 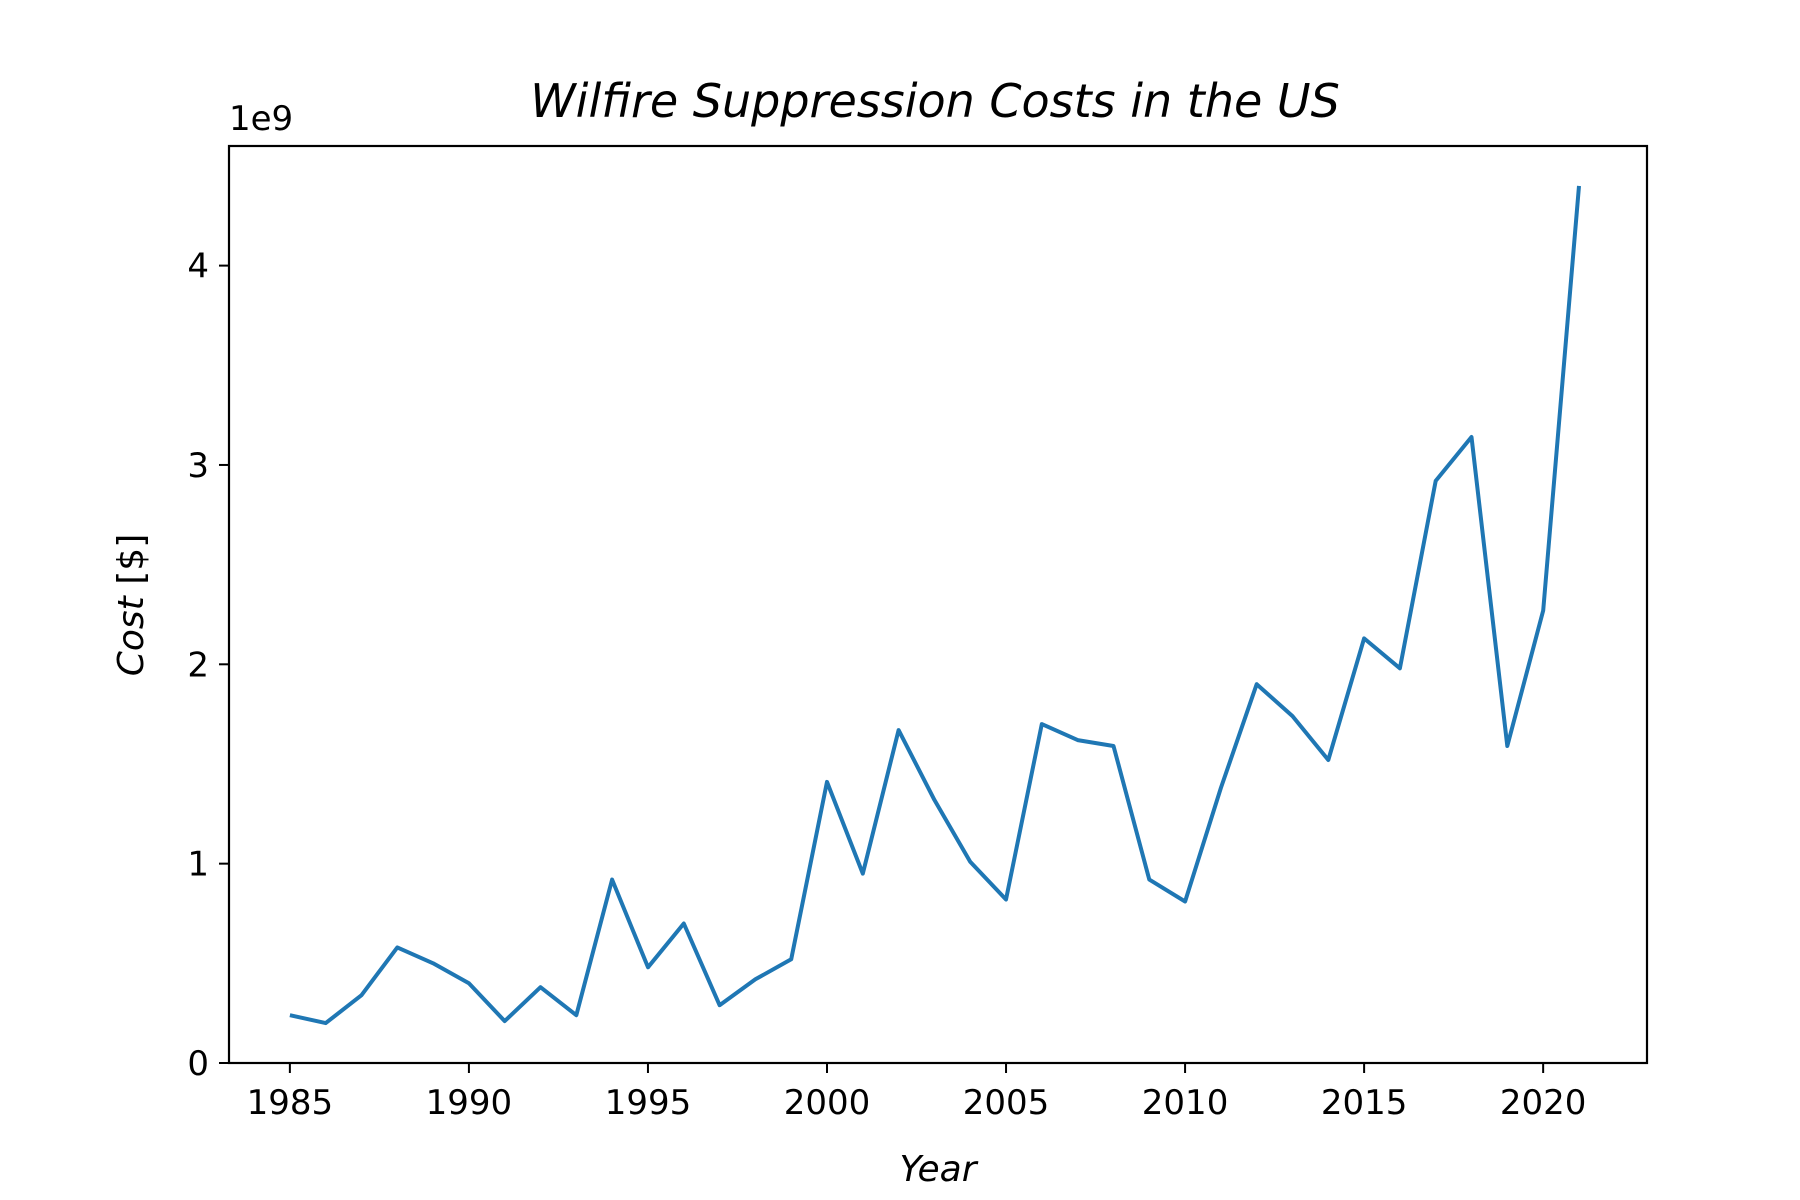 What do you see at coordinates (1364, 1103) in the screenshot?
I see `x-tick-label: 2015` at bounding box center [1364, 1103].